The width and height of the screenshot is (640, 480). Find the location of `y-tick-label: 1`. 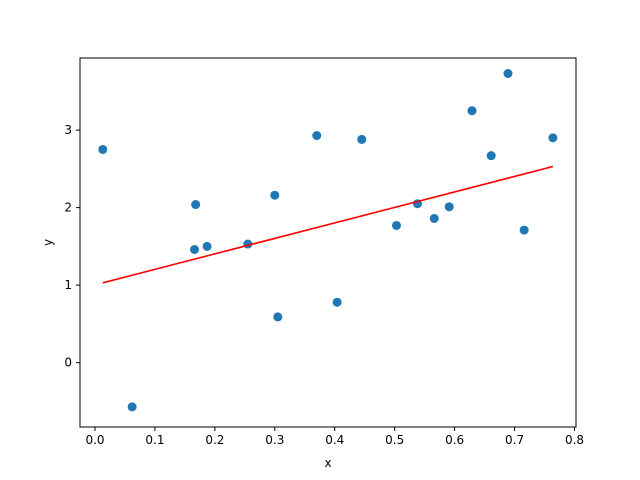

y-tick-label: 1 is located at coordinates (68, 285).